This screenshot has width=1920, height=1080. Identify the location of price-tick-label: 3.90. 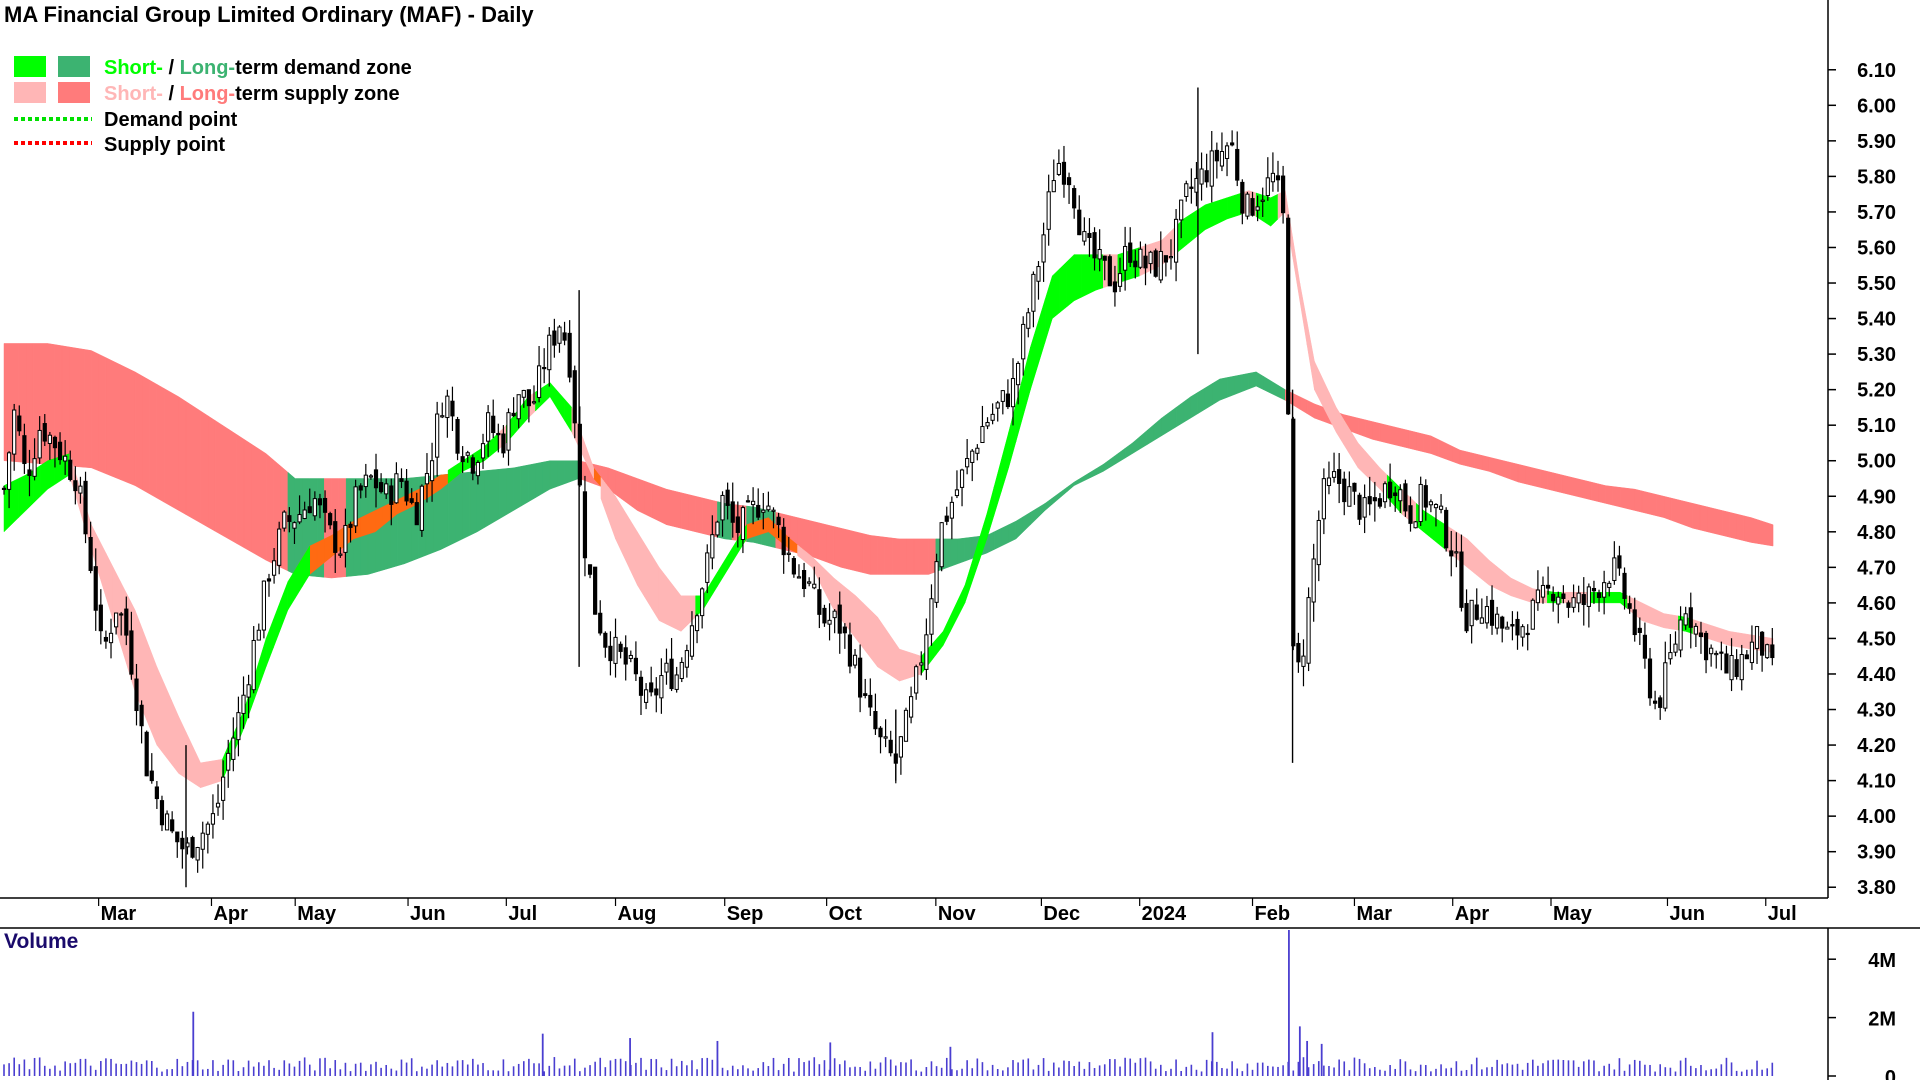
(1876, 853).